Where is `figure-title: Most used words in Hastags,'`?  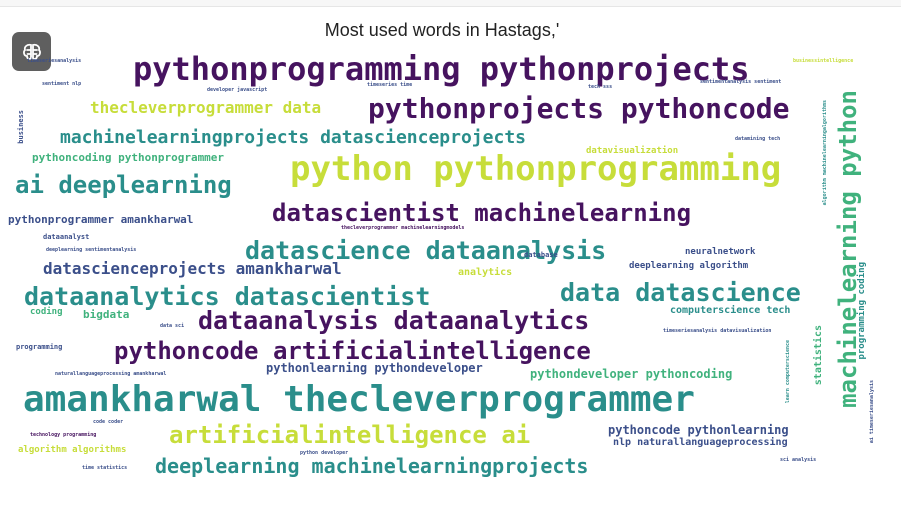 figure-title: Most used words in Hastags,' is located at coordinates (442, 30).